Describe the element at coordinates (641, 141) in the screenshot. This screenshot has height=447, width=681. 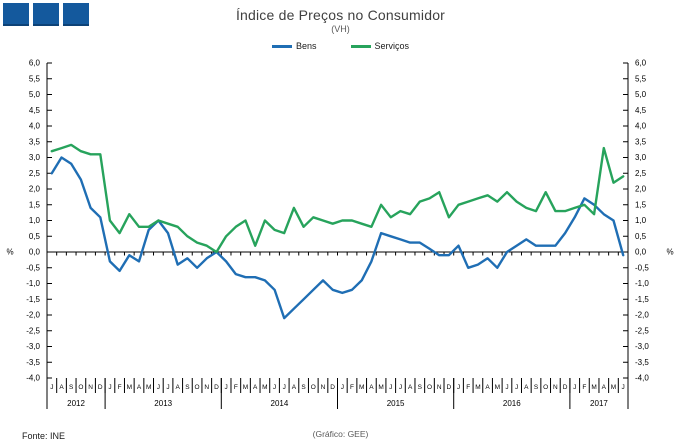
I see `y-axis-label-right: 3,5` at that location.